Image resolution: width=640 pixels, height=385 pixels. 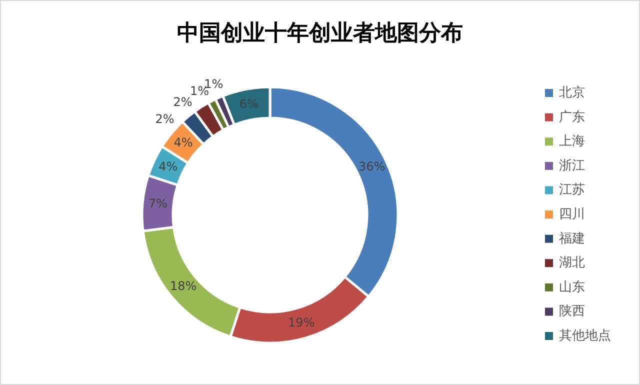 I want to click on data-label: 18%, so click(x=183, y=285).